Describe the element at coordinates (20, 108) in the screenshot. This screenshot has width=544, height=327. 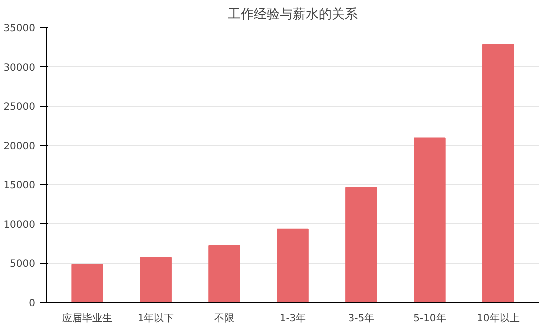
I see `y-tick-label: 25000` at that location.